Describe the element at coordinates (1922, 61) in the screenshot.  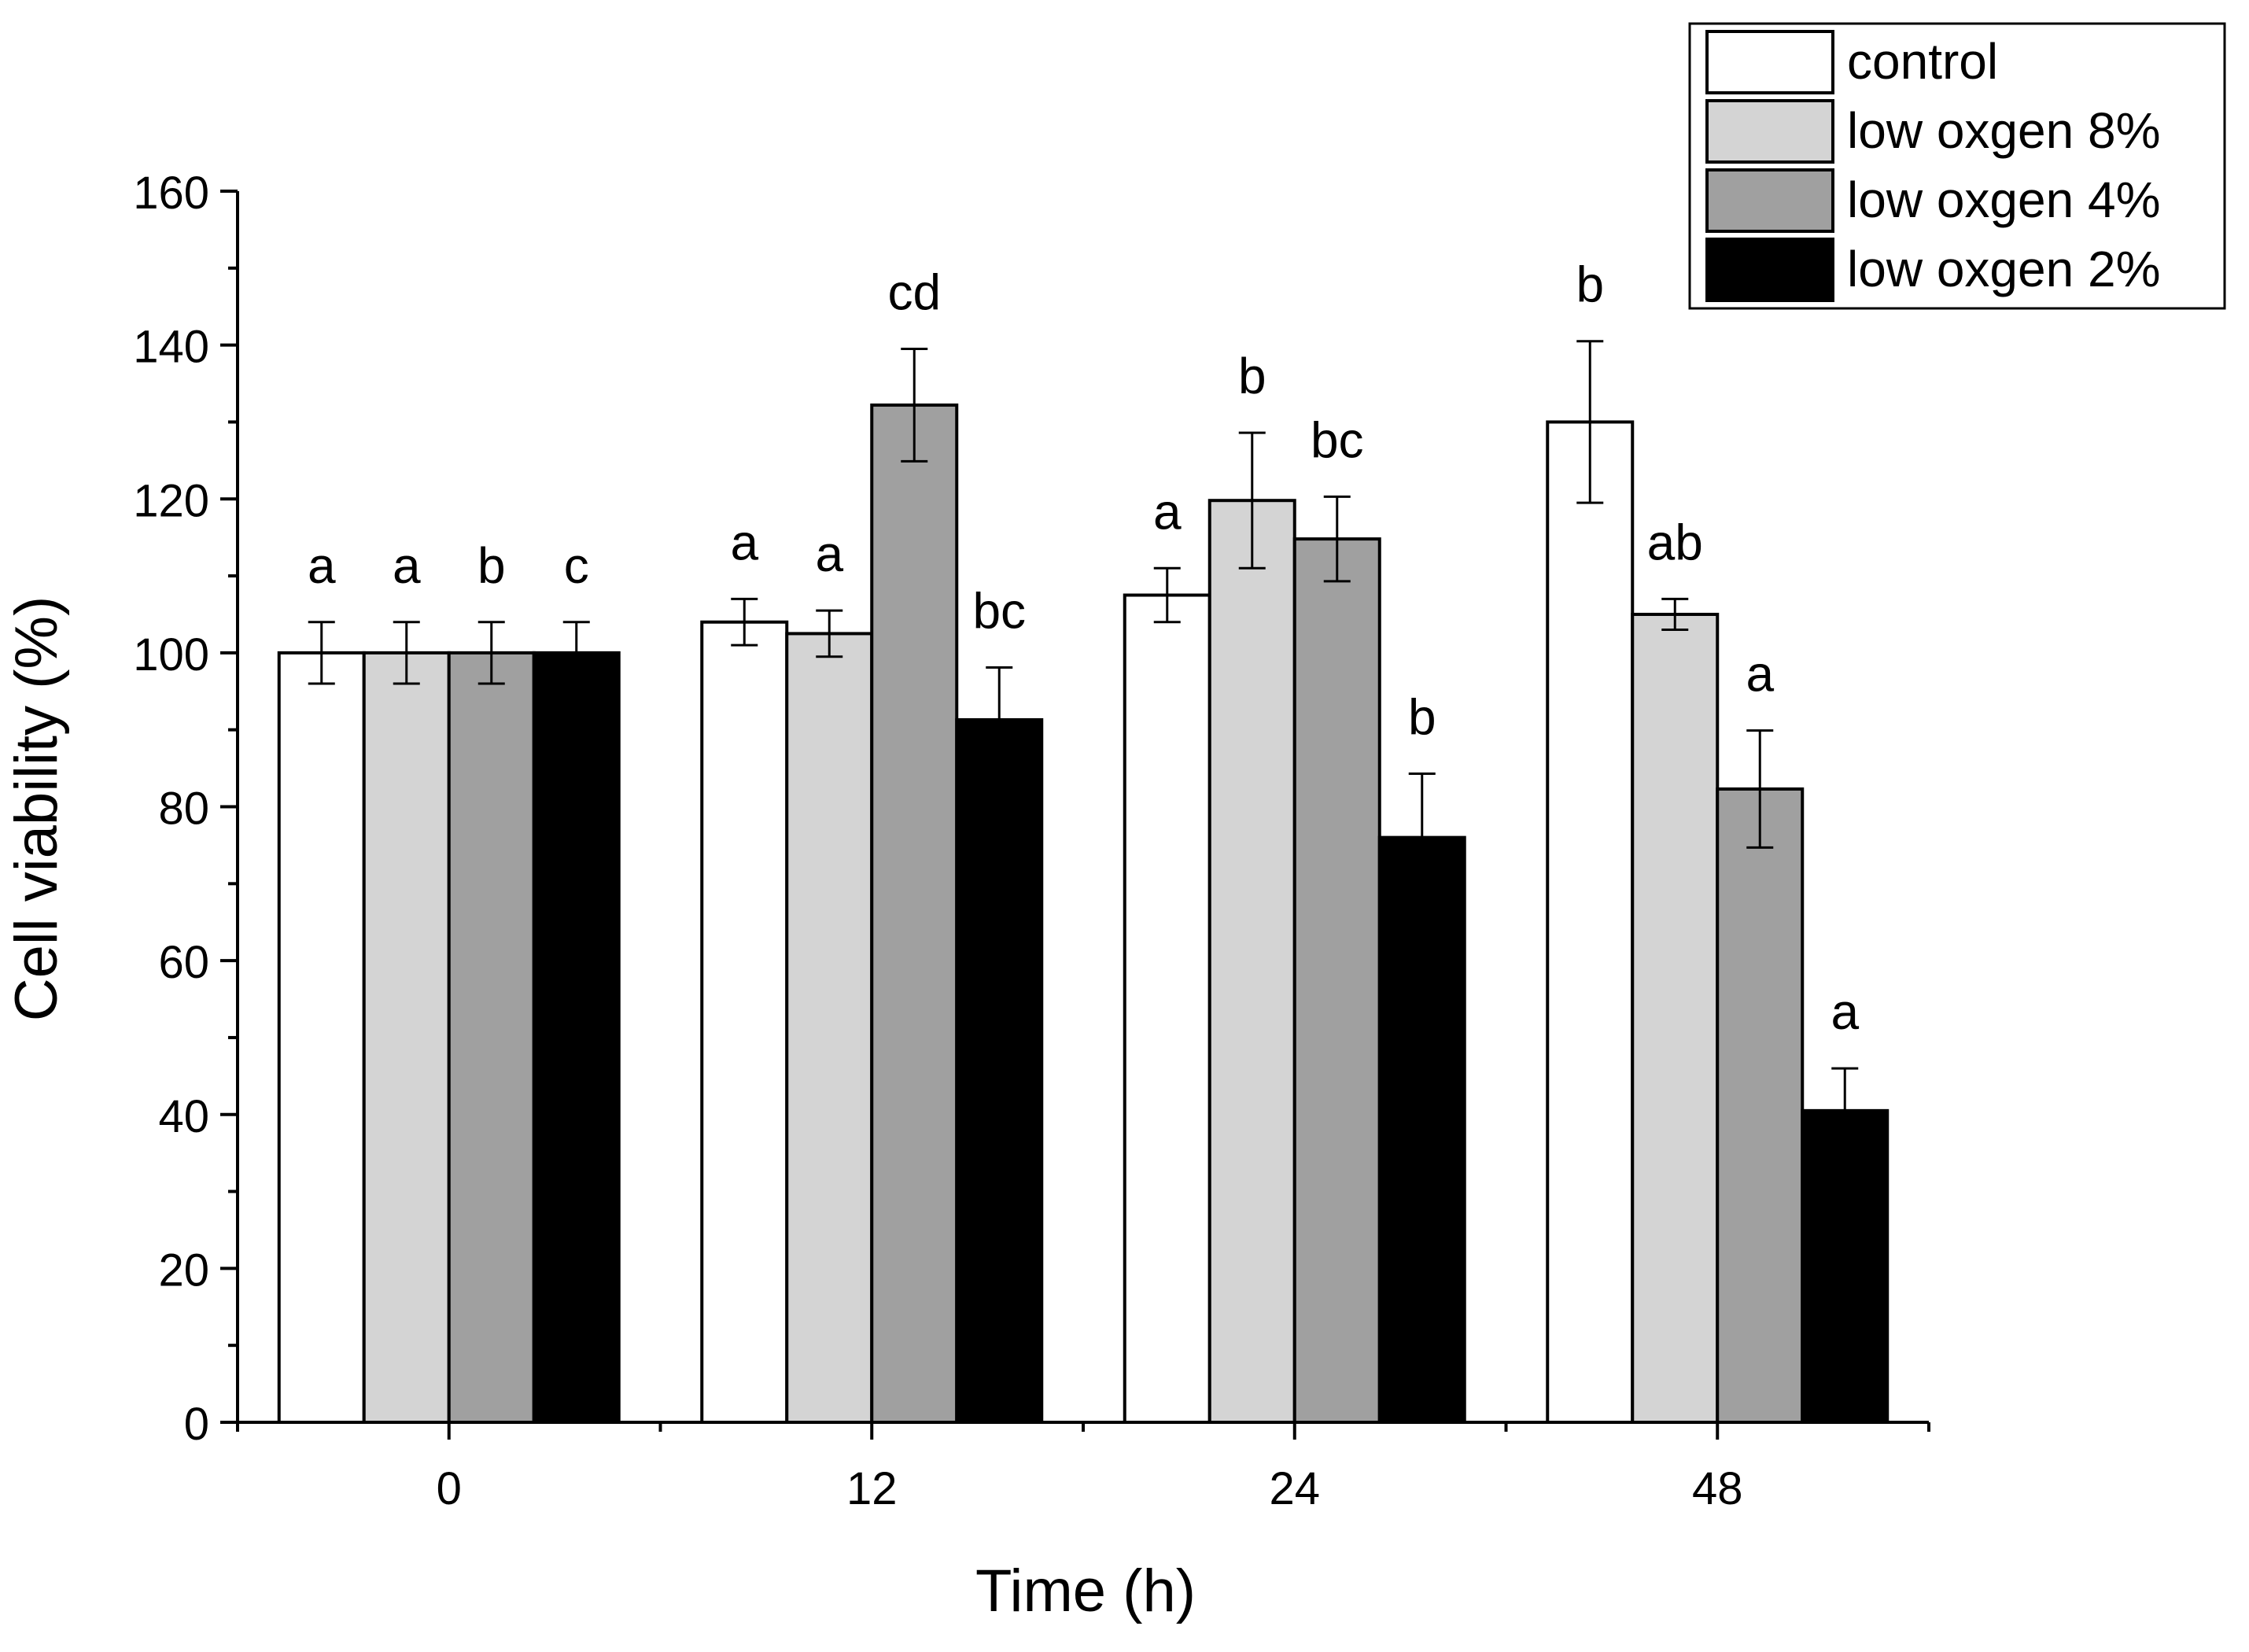
I see `legend-label: control` at that location.